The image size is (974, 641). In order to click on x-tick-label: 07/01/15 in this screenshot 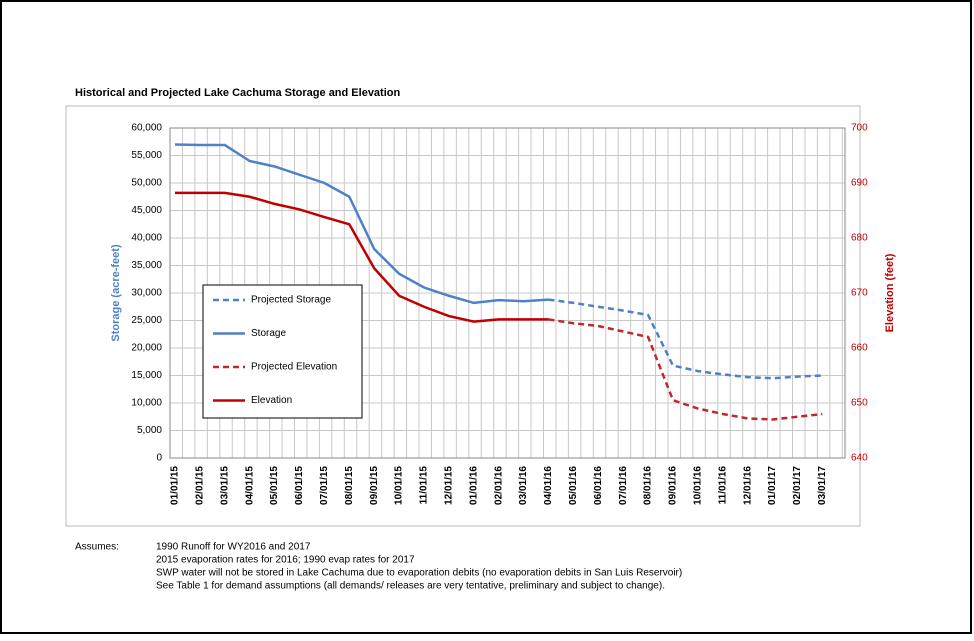, I will do `click(324, 485)`.